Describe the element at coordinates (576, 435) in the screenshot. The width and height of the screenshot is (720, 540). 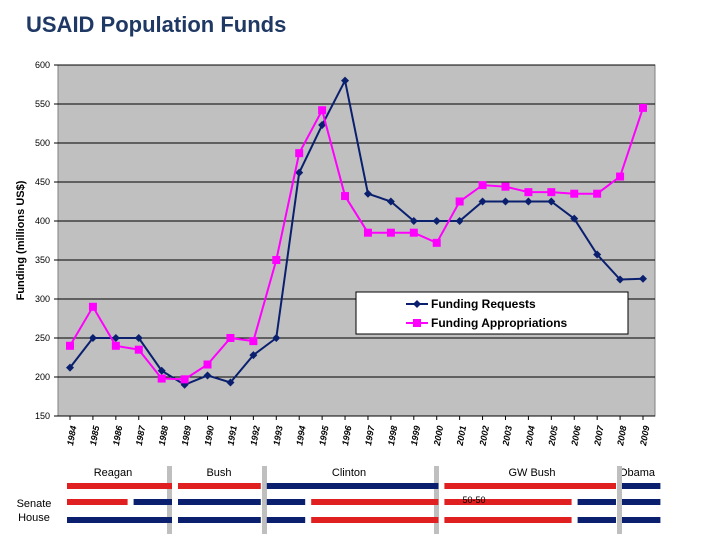
I see `x-tick-label: 2006` at that location.